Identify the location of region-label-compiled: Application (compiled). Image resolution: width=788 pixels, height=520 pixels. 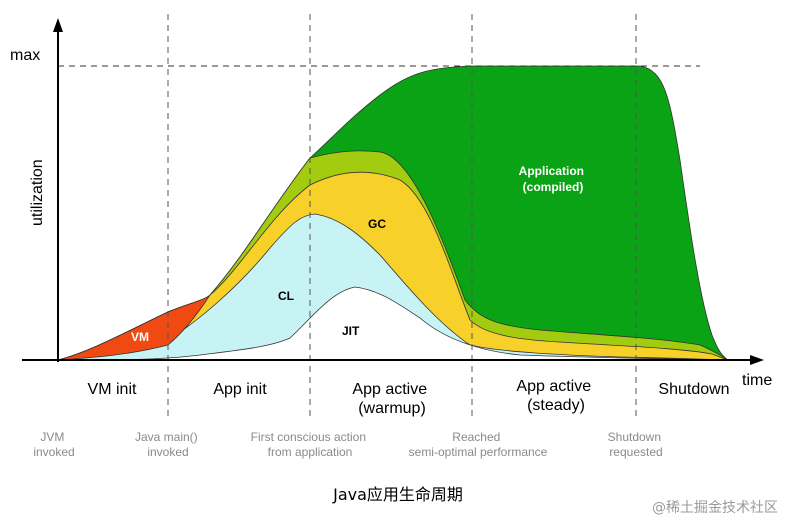
(553, 179).